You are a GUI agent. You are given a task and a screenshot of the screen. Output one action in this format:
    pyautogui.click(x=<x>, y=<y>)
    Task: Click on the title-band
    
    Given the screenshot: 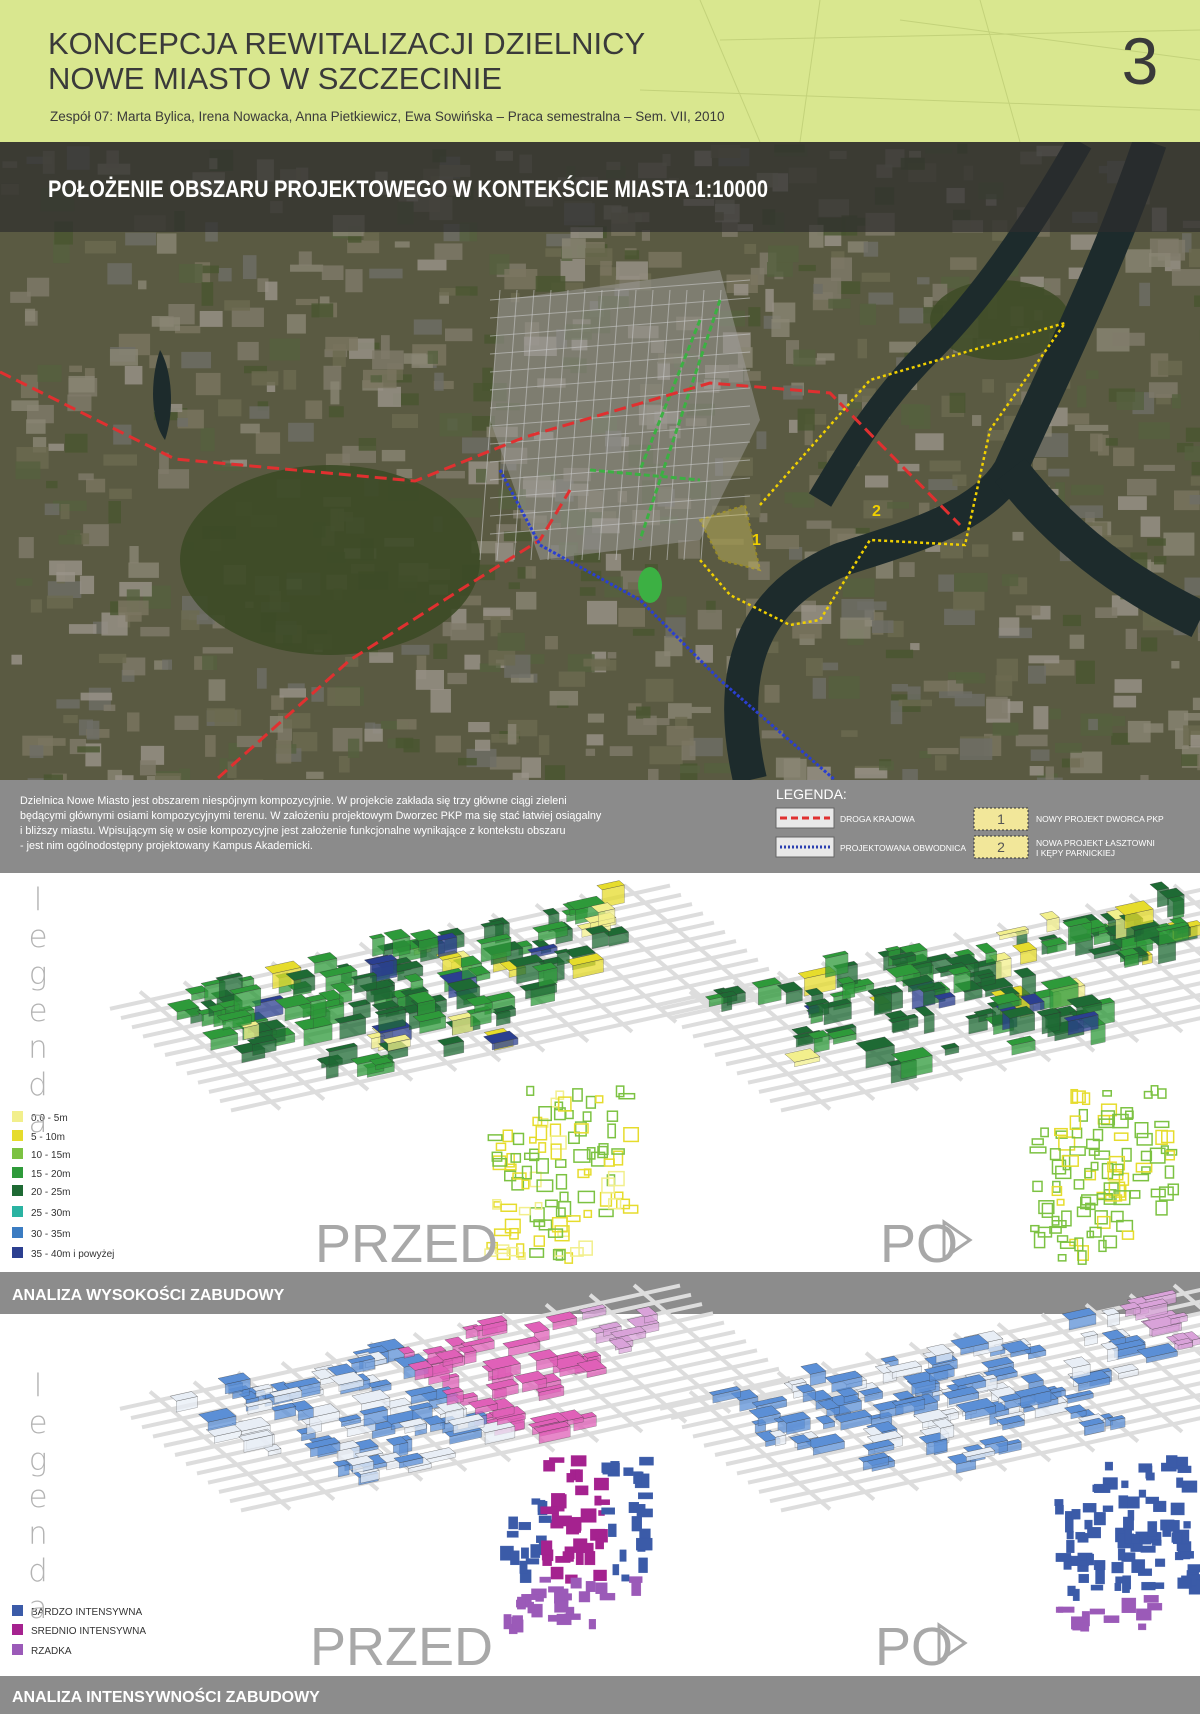 What is the action you would take?
    pyautogui.click(x=600, y=187)
    